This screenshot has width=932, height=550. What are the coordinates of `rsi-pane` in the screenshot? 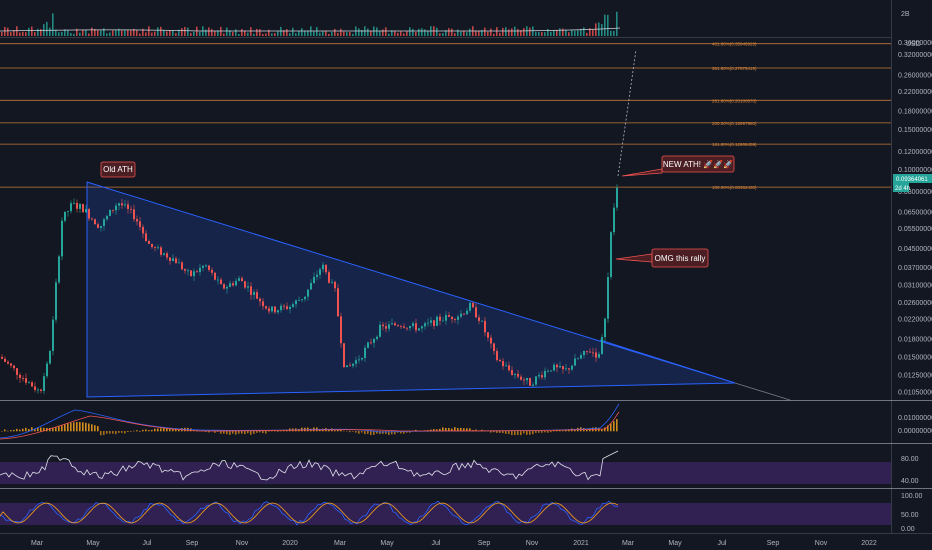 It's located at (446, 467).